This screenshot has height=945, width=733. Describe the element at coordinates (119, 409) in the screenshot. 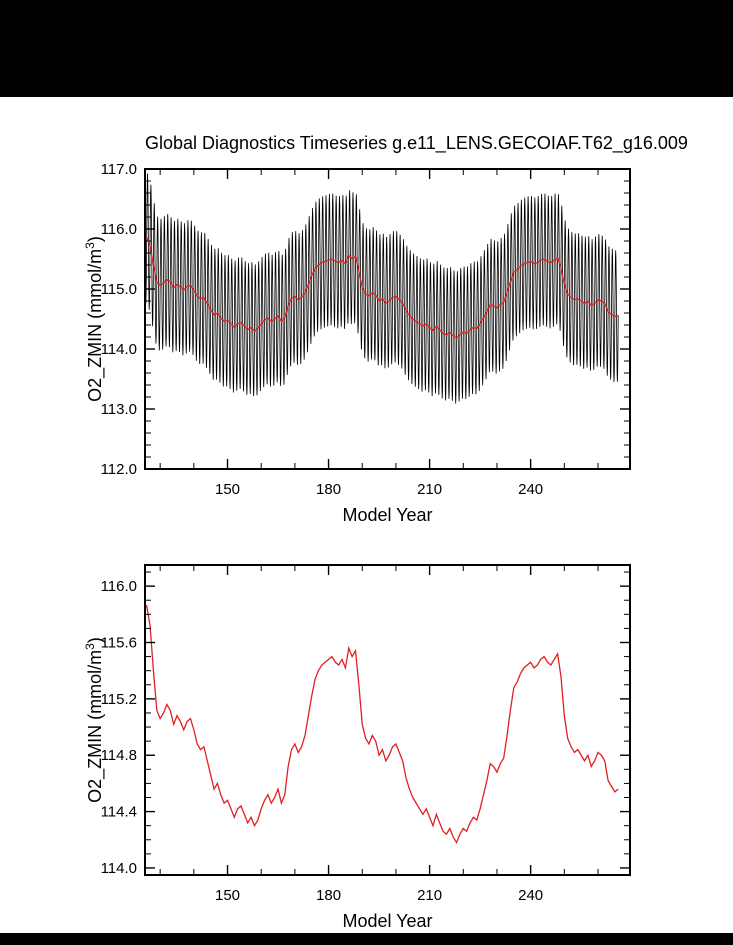

I see `y-tick-label: 113.0` at that location.